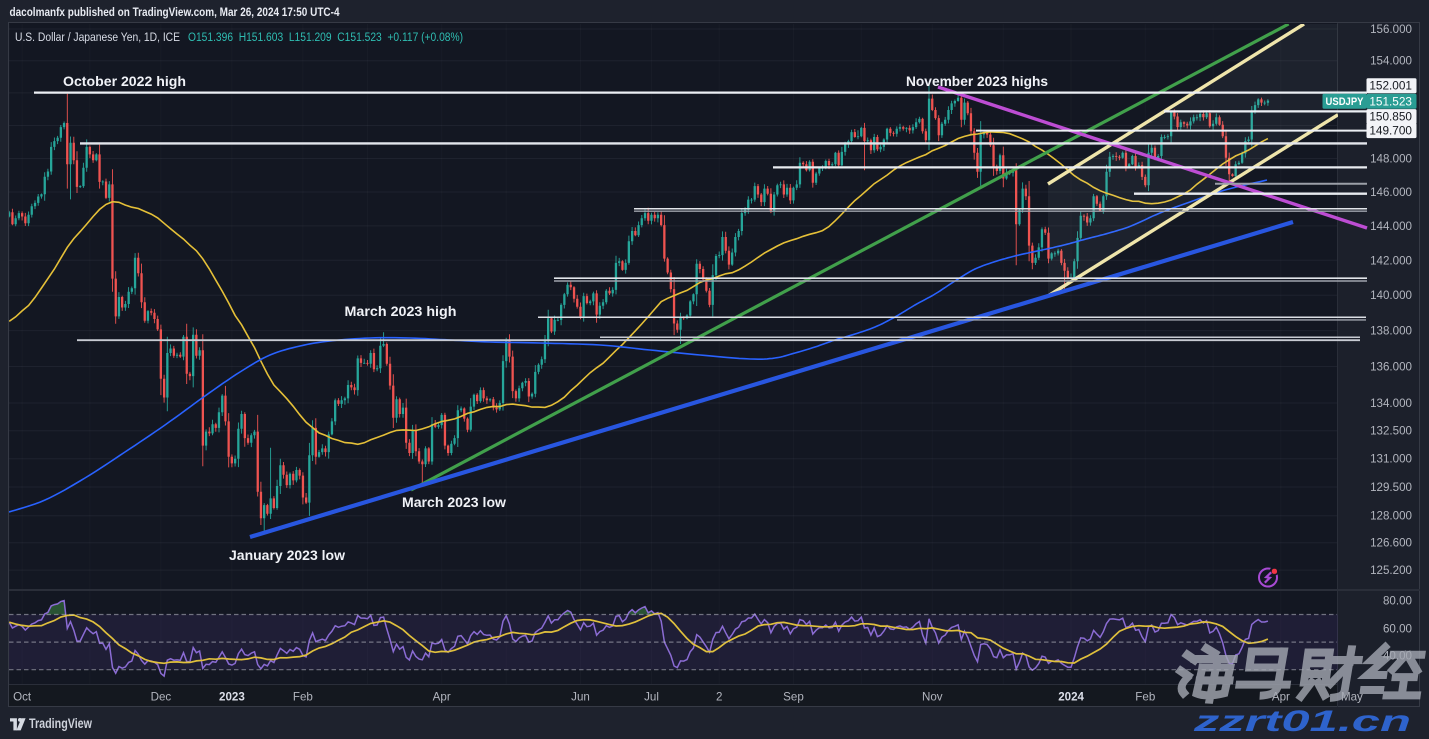 This screenshot has height=739, width=1429. Describe the element at coordinates (932, 697) in the screenshot. I see `svg-text: Nov` at that location.